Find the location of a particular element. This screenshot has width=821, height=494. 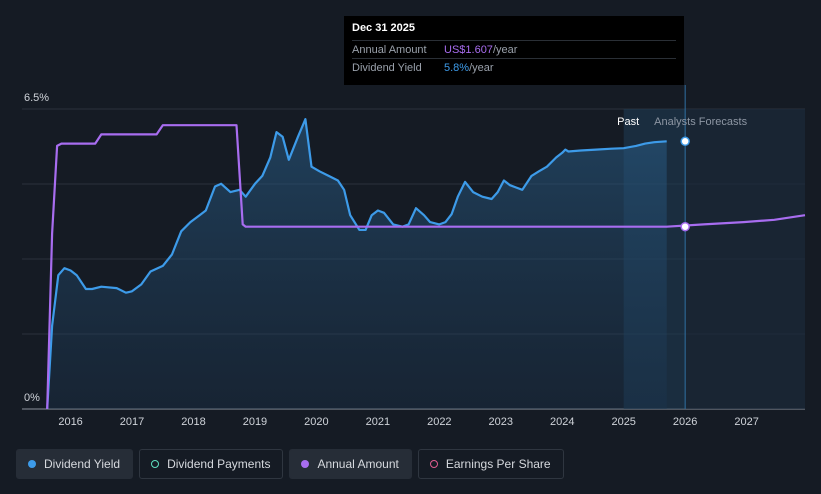

tooltip-annual-label: Annual Amount is located at coordinates (389, 49).